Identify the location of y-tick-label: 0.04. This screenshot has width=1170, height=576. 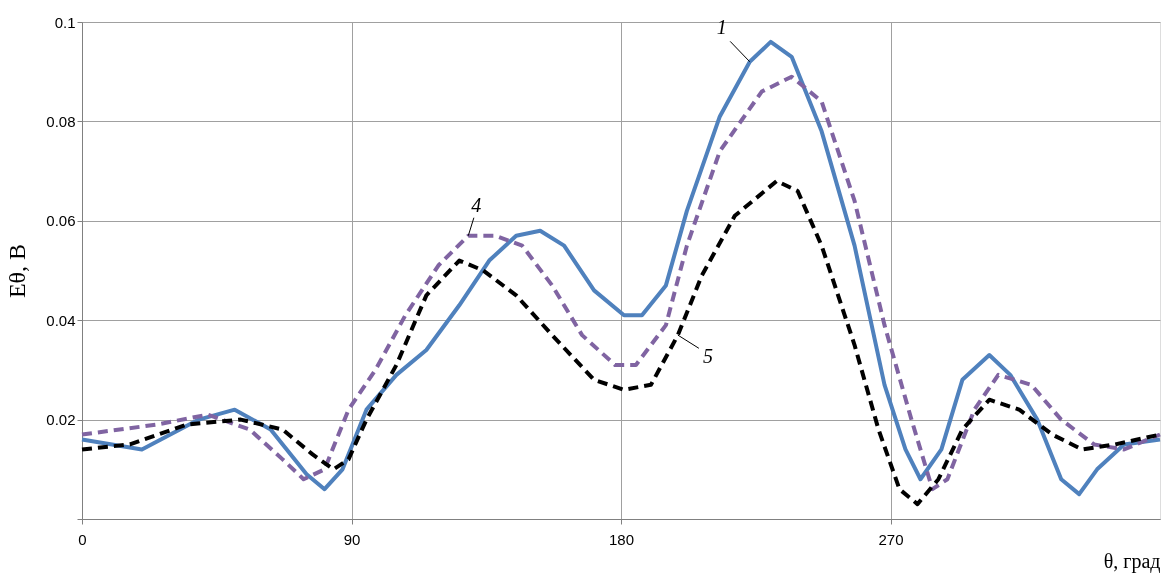
(61, 320).